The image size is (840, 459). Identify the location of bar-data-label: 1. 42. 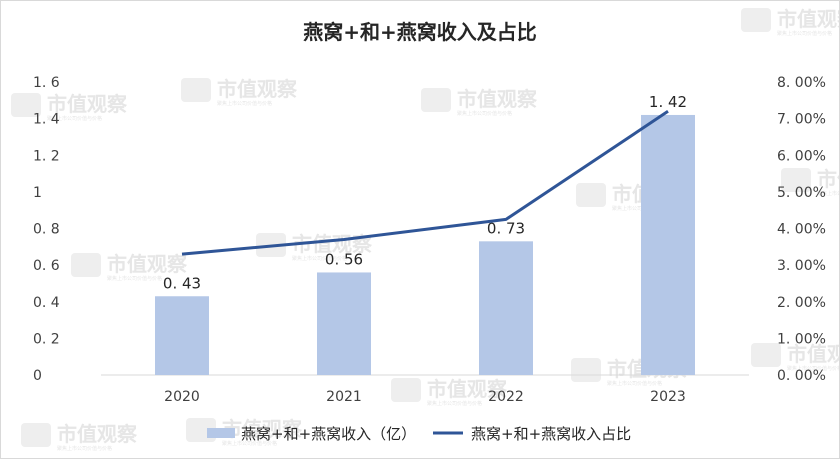
(668, 102).